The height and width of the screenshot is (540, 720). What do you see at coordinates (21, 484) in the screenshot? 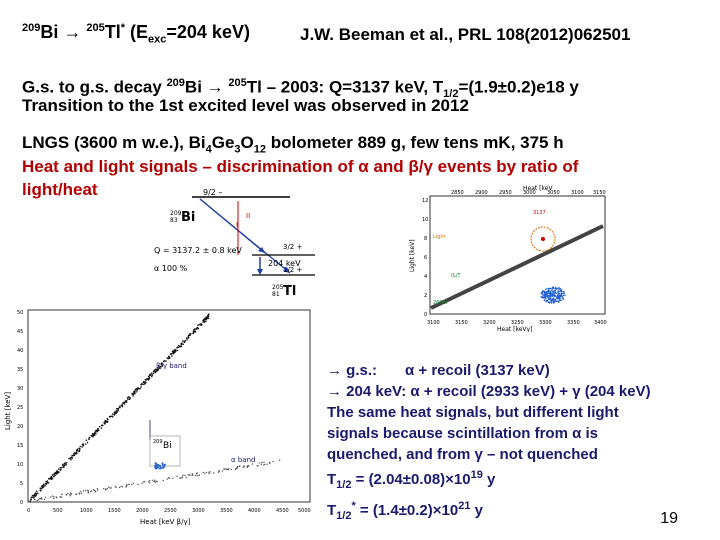
I see `svg-text: 5` at bounding box center [21, 484].